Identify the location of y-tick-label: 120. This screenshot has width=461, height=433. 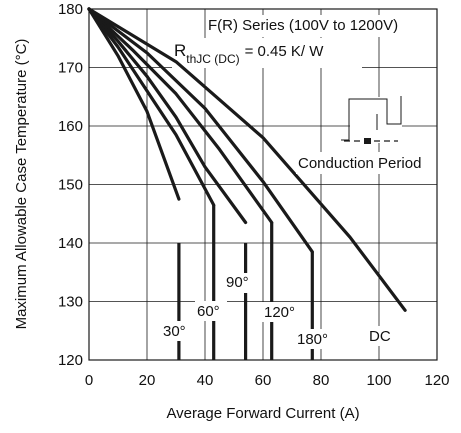
(70, 360).